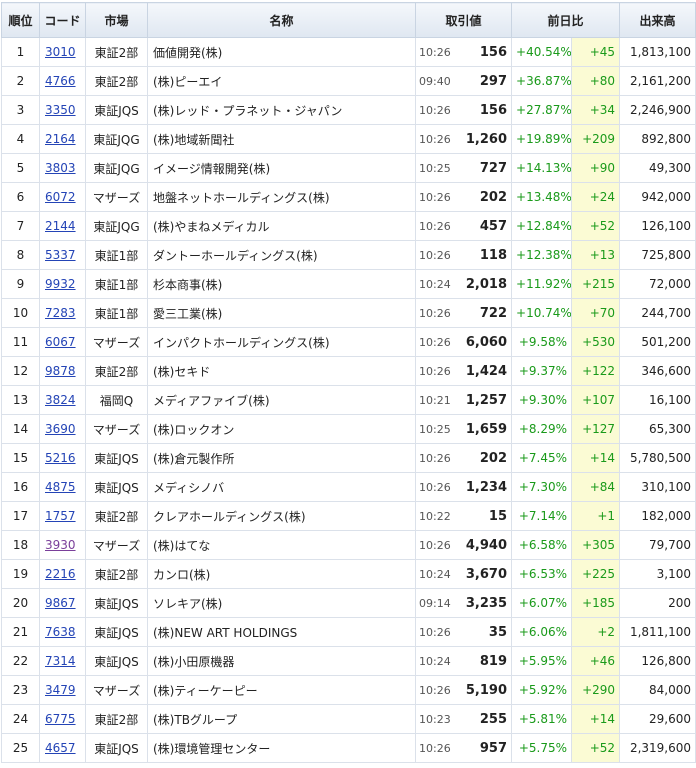 The width and height of the screenshot is (696, 768). I want to click on volume-cell: 126,800, so click(657, 661).